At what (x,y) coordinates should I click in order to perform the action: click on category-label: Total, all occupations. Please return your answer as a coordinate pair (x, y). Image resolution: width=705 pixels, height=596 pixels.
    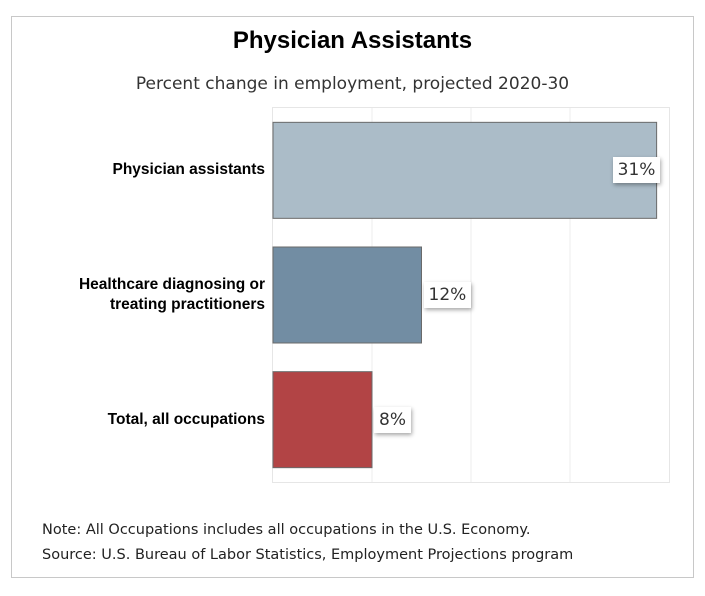
    Looking at the image, I should click on (145, 420).